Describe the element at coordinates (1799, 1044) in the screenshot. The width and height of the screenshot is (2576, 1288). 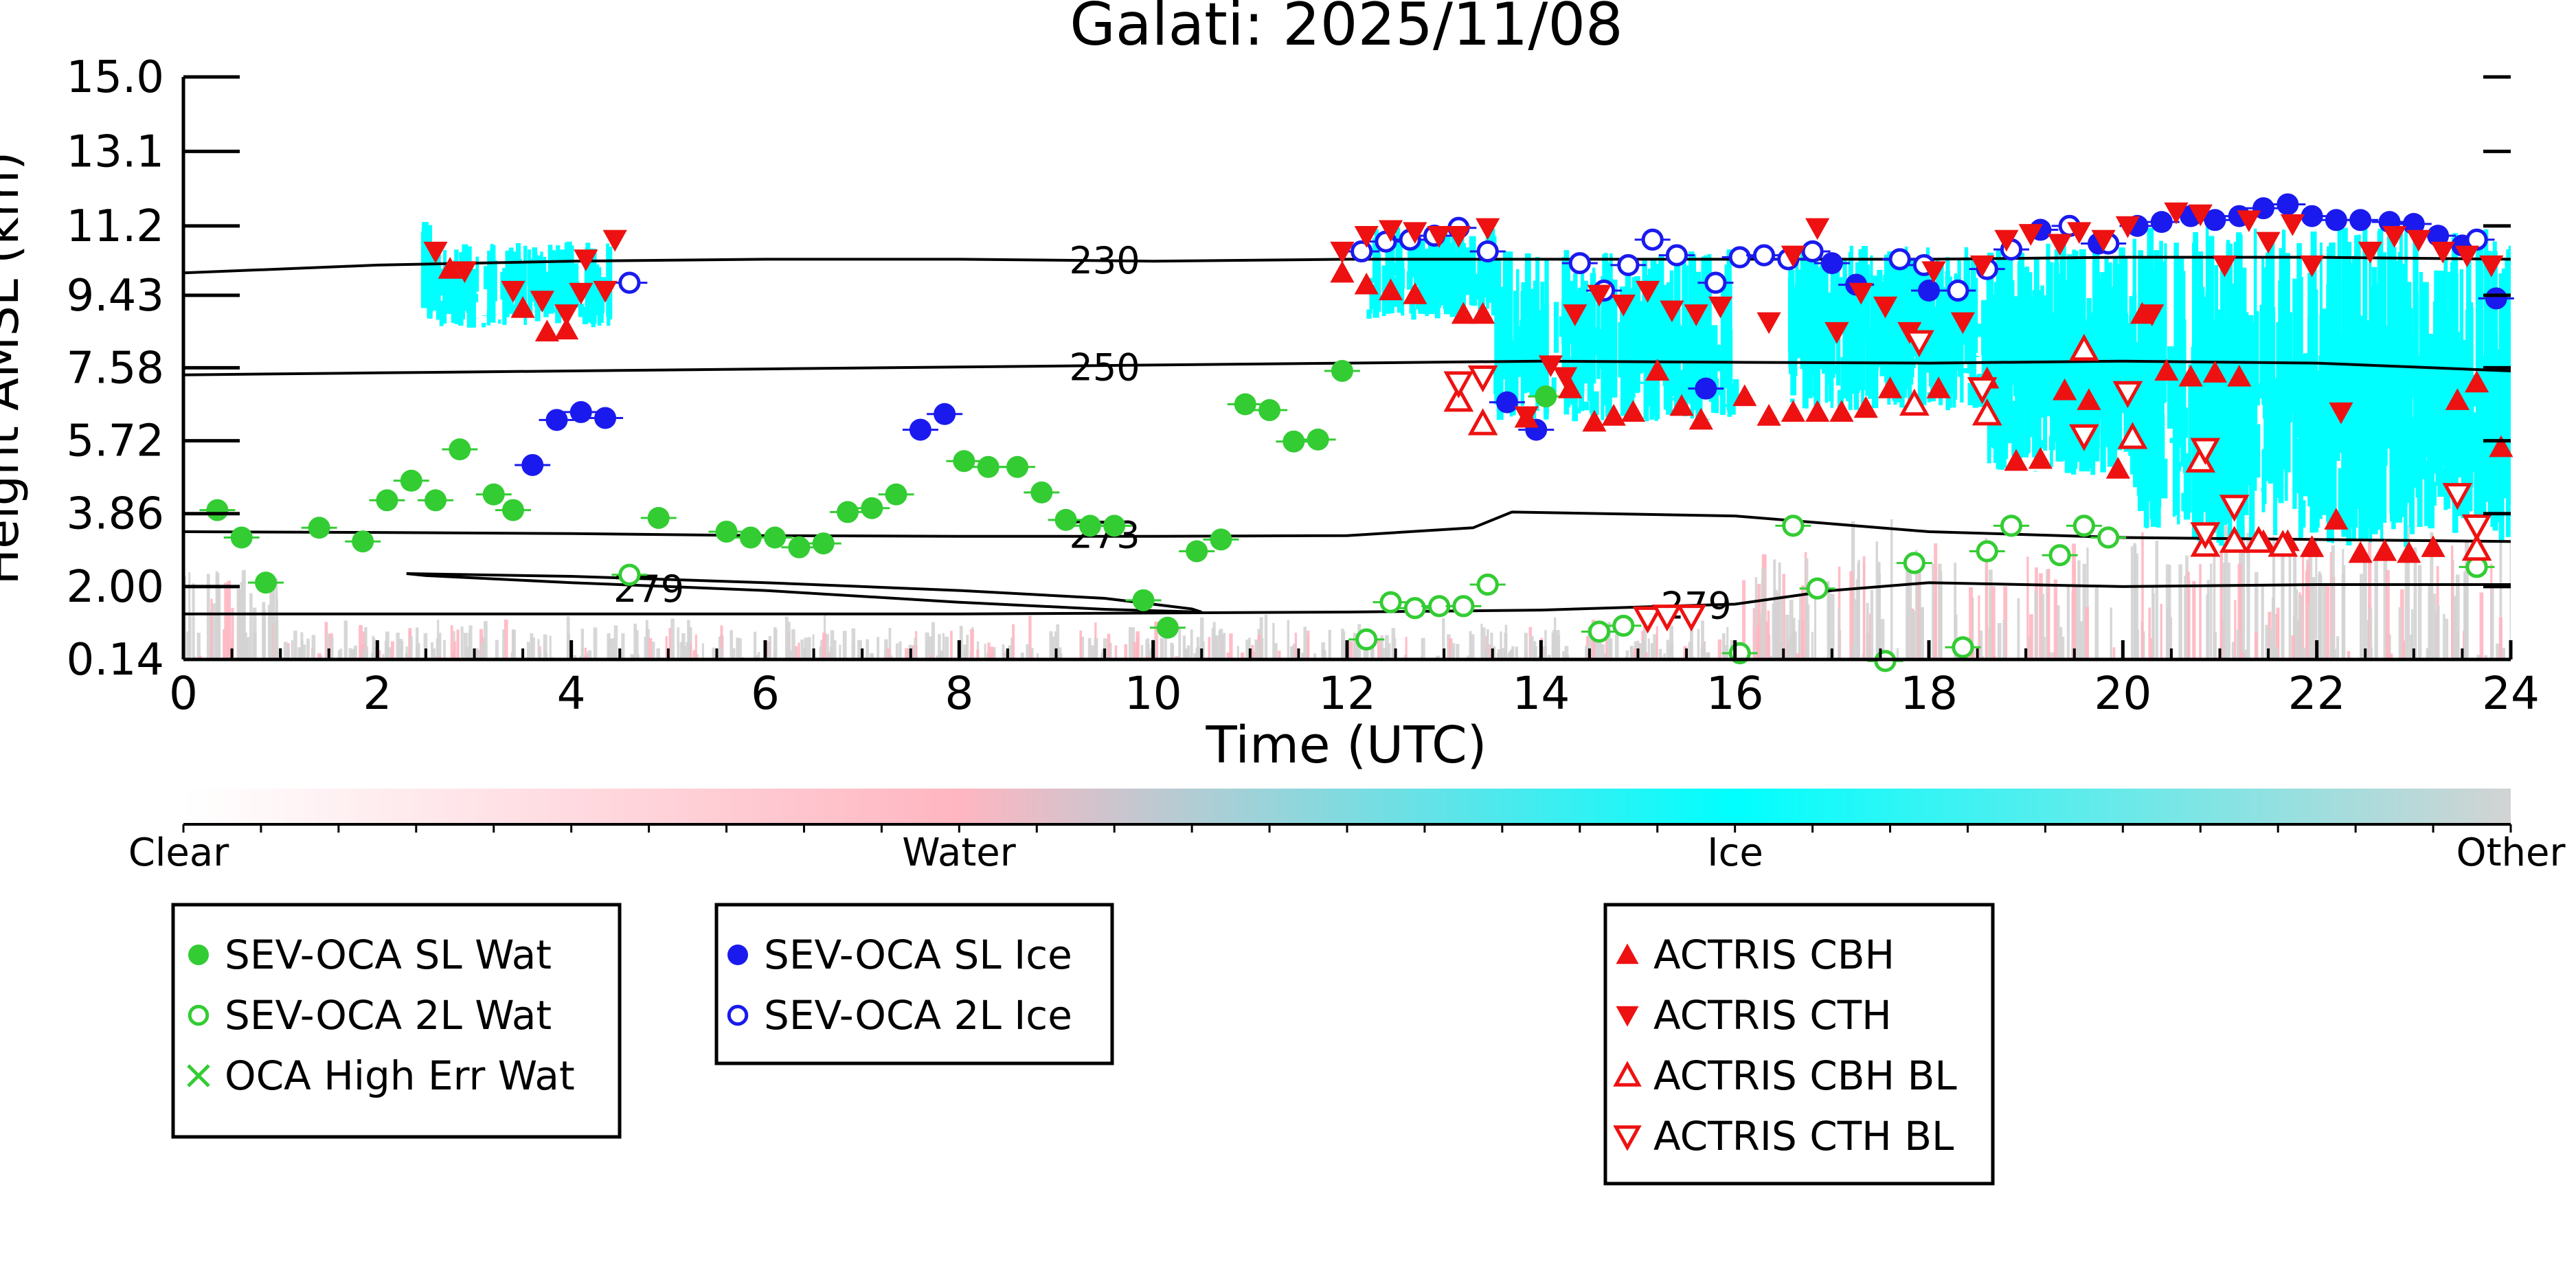
I see `legend-actris-box` at that location.